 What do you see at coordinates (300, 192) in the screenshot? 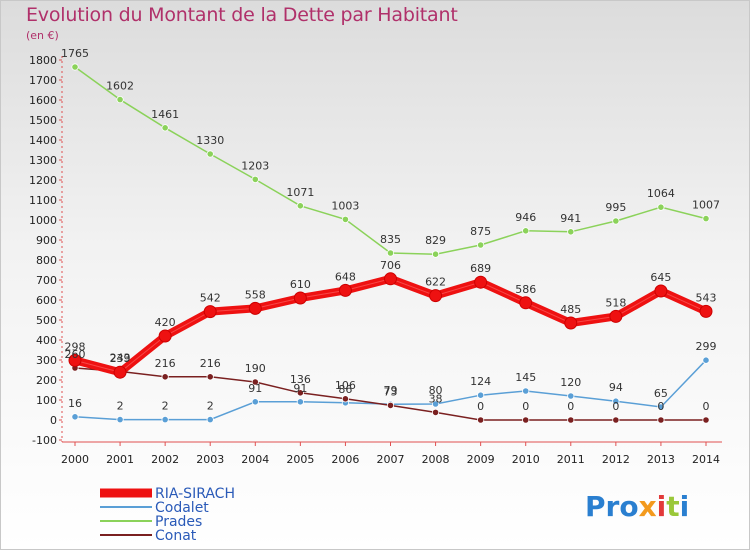
I see `data-label: 1071` at bounding box center [300, 192].